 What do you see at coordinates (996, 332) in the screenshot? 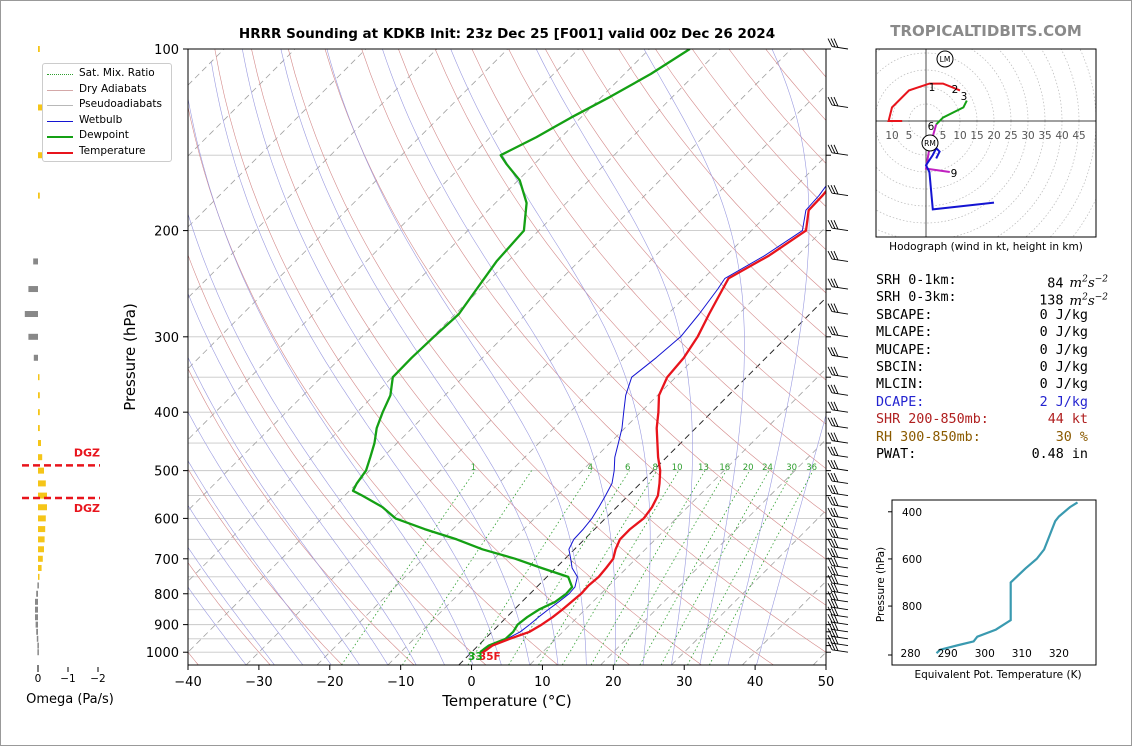
I see `parameter-row: MLCAPE: 0 J/kg` at bounding box center [996, 332].